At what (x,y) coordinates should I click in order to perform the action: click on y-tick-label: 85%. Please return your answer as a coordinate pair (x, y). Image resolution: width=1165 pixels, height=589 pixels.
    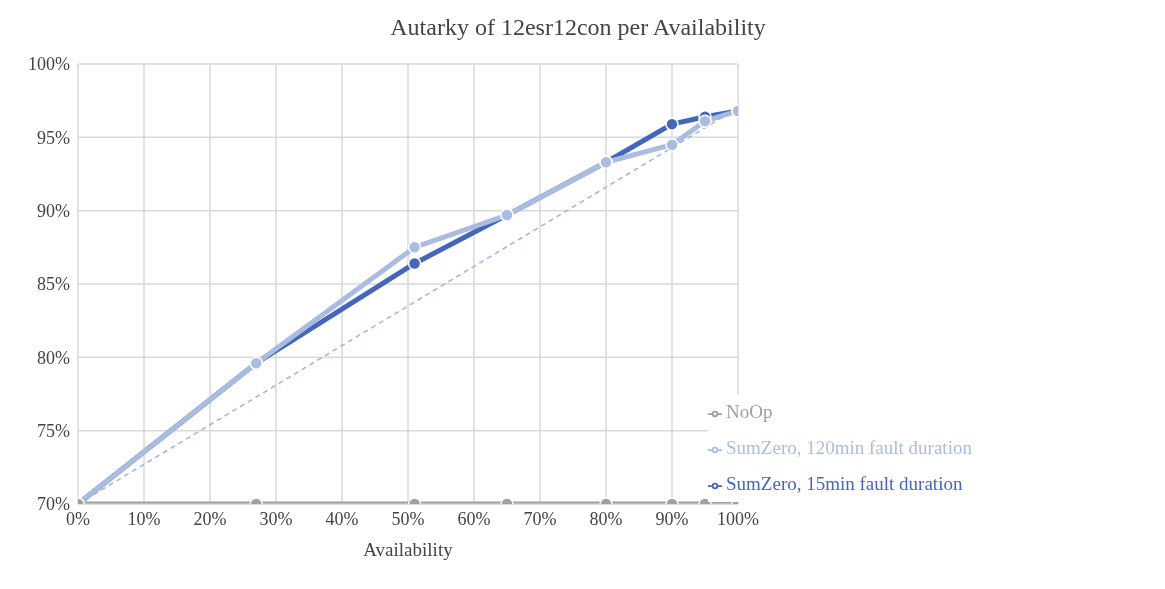
    Looking at the image, I should click on (53, 284).